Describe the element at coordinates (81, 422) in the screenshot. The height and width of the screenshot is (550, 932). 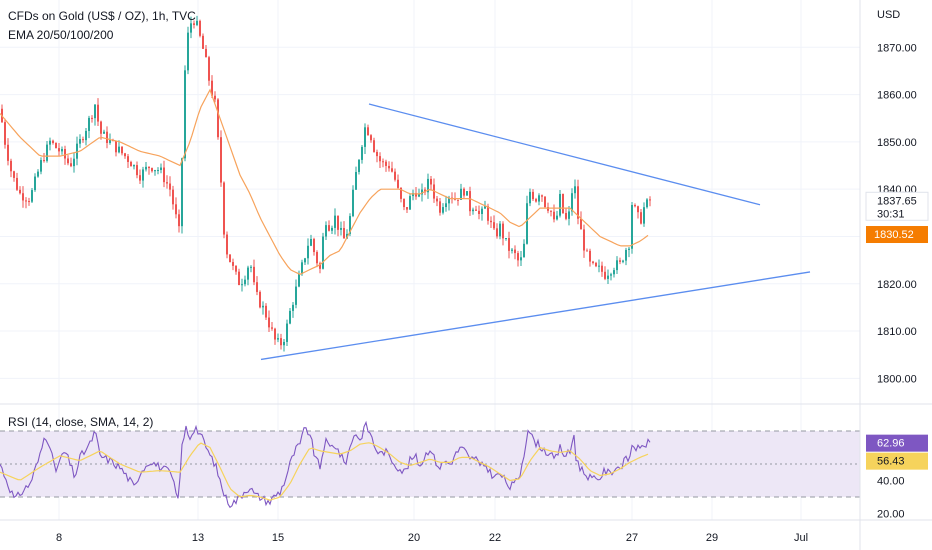
I see `rsi-title: RSI (14, close, SMA, 14, 2)` at that location.